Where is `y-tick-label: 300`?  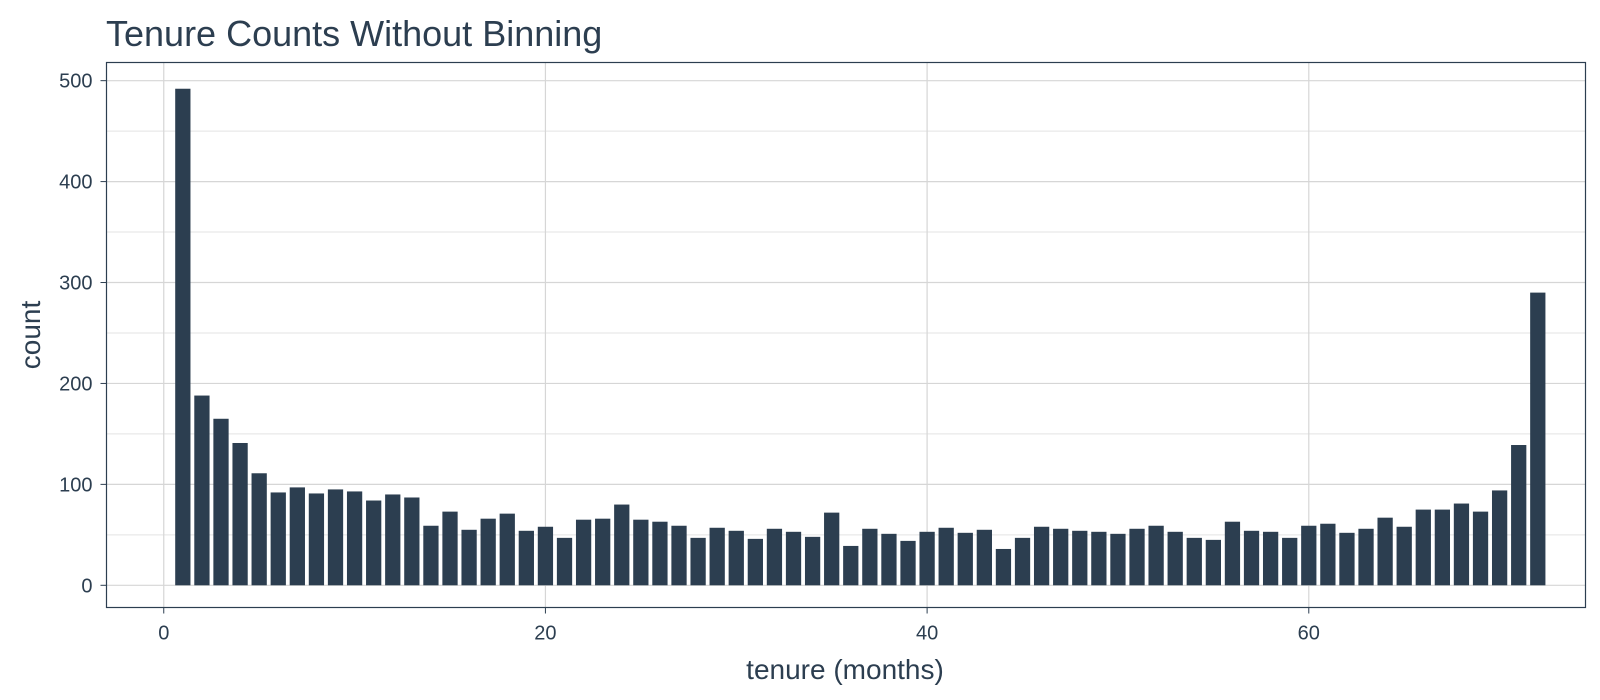 y-tick-label: 300 is located at coordinates (75, 284).